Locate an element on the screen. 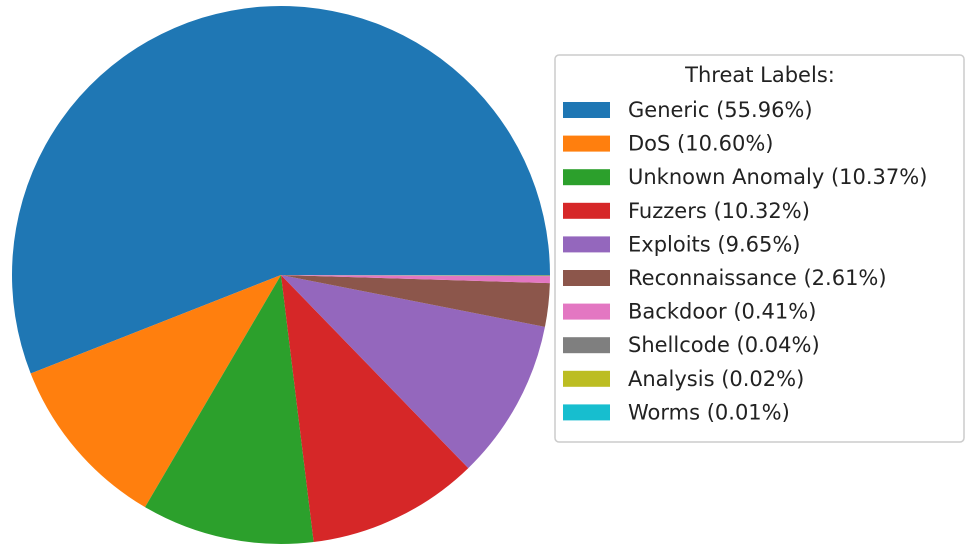 This screenshot has height=556, width=980. legend-item: Exploits (9.65%) is located at coordinates (682, 244).